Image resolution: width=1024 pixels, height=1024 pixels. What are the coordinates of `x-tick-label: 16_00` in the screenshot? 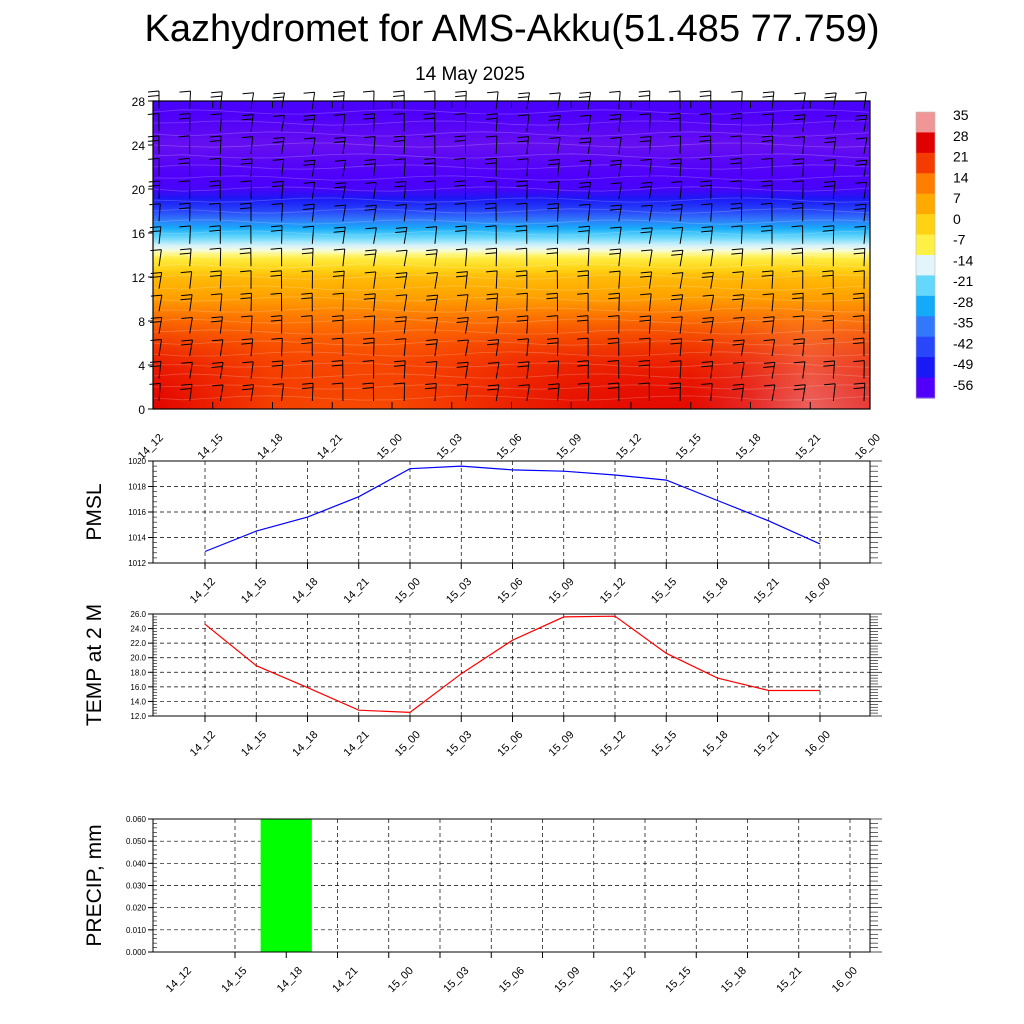 It's located at (818, 591).